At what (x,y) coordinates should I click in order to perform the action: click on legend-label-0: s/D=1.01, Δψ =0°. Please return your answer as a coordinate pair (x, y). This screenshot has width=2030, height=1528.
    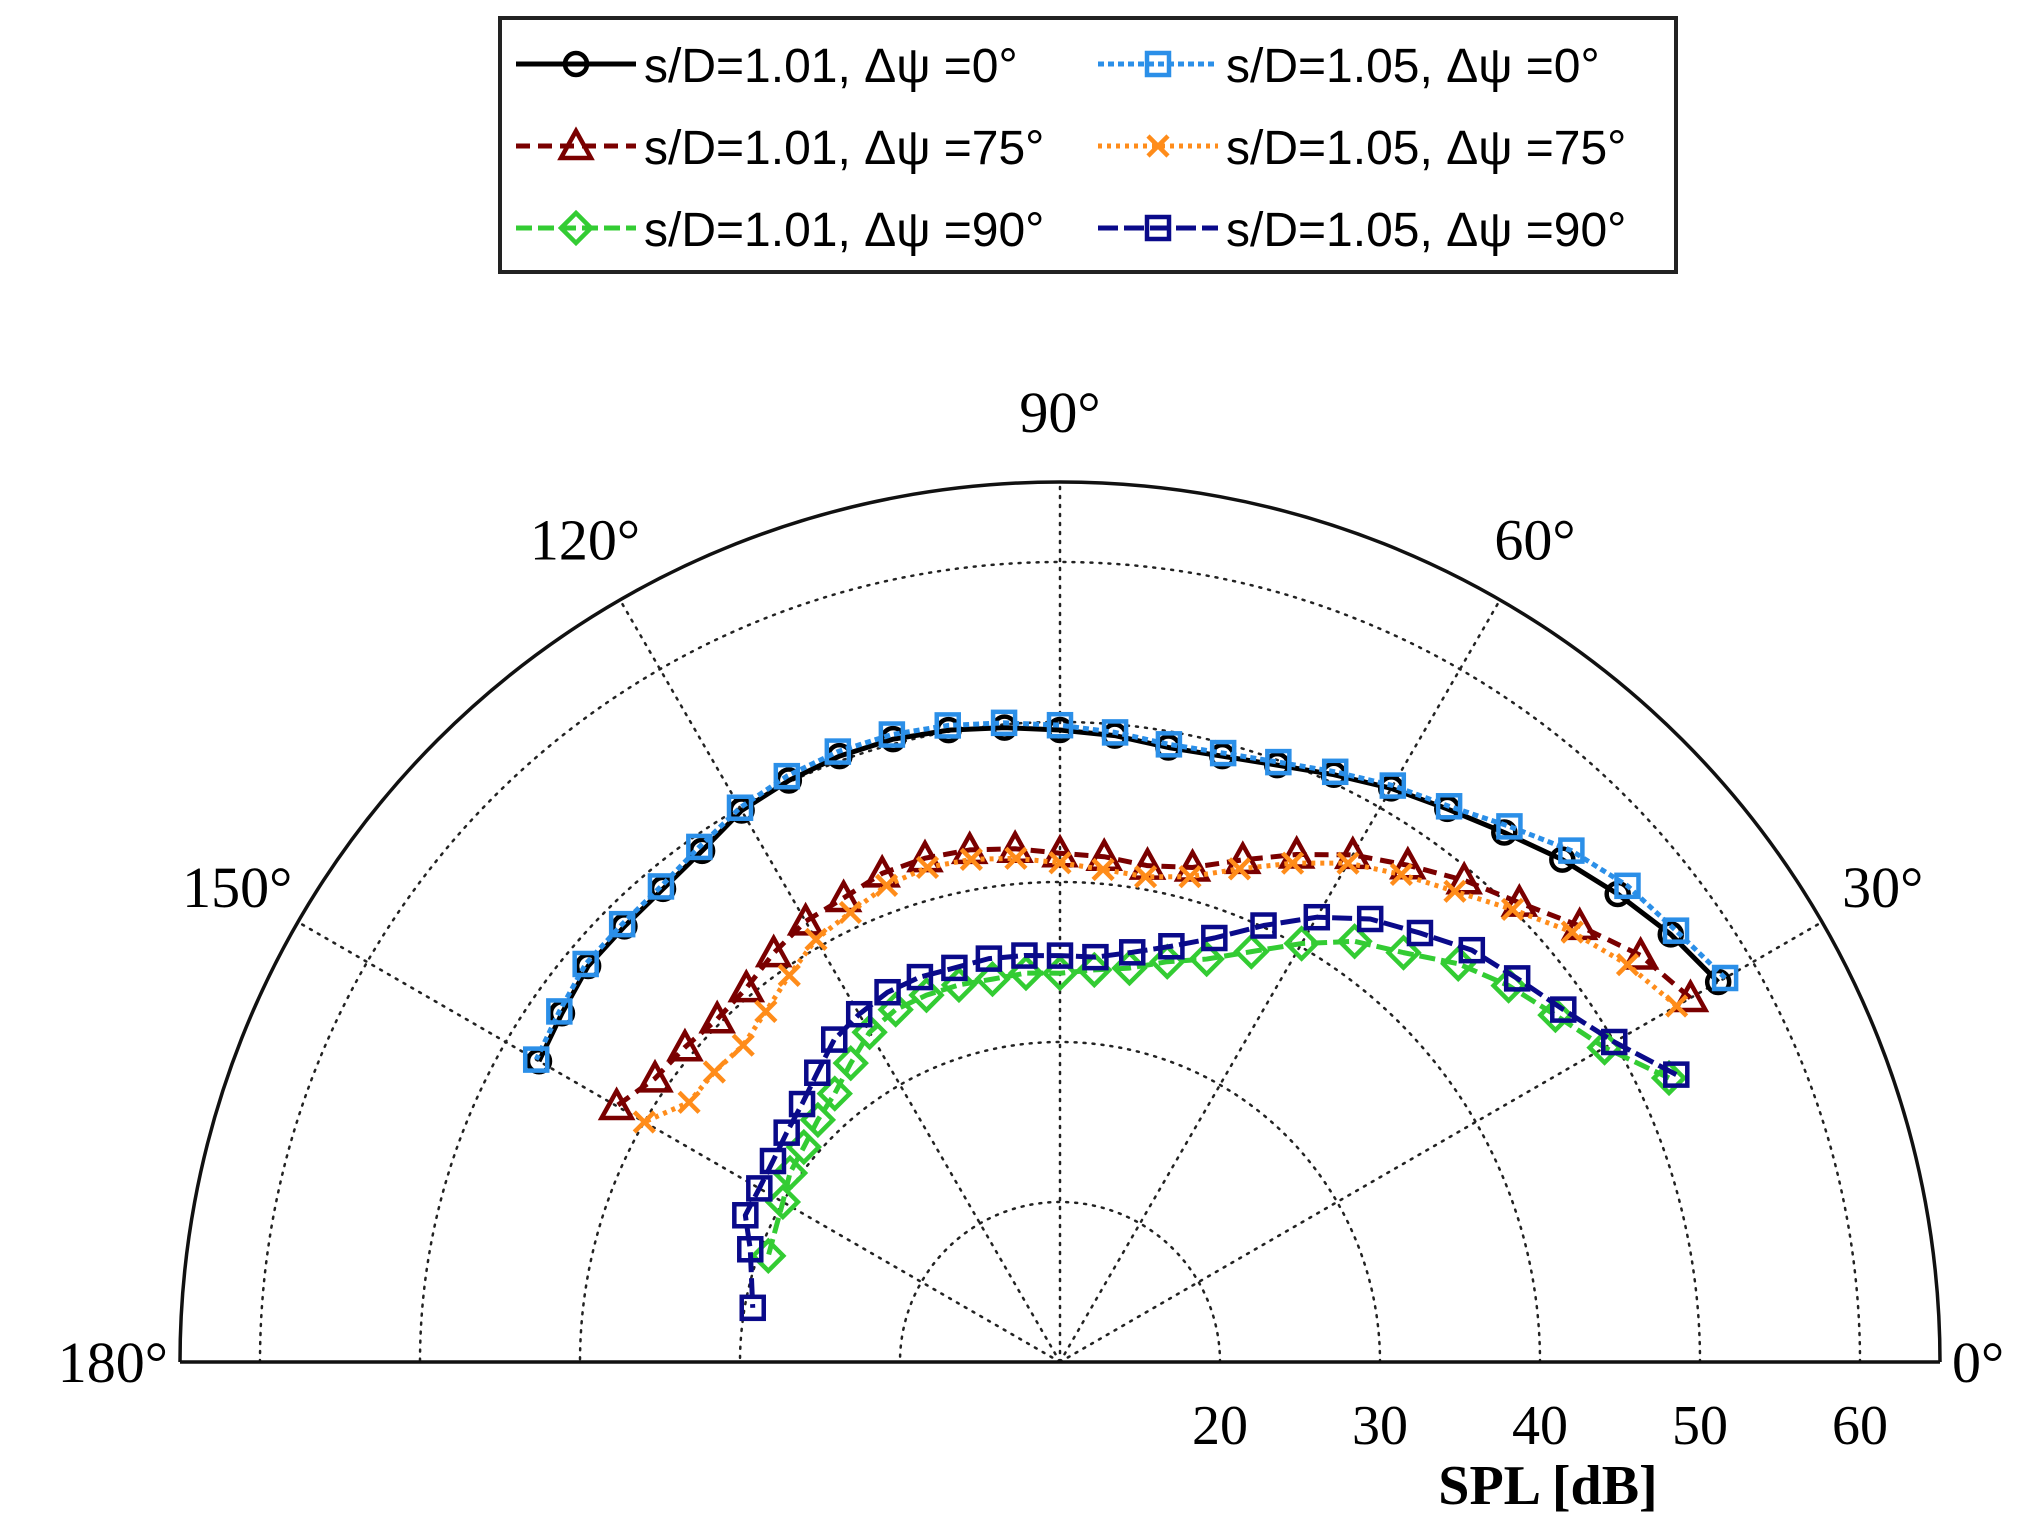
    Looking at the image, I should click on (831, 66).